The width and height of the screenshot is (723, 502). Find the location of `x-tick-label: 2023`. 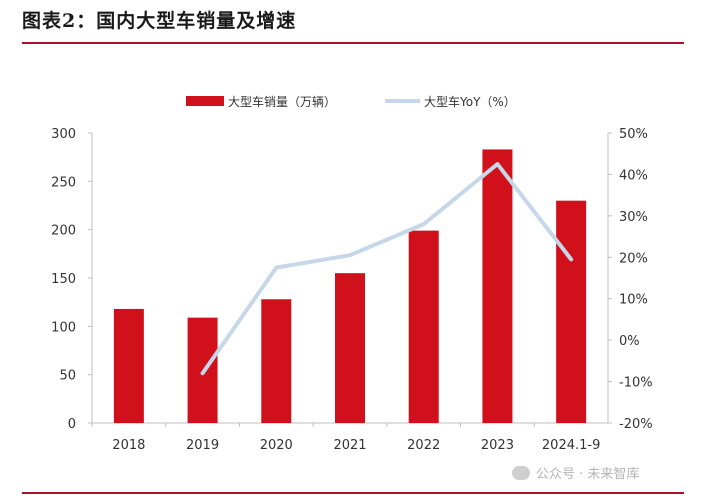

x-tick-label: 2023 is located at coordinates (497, 445).